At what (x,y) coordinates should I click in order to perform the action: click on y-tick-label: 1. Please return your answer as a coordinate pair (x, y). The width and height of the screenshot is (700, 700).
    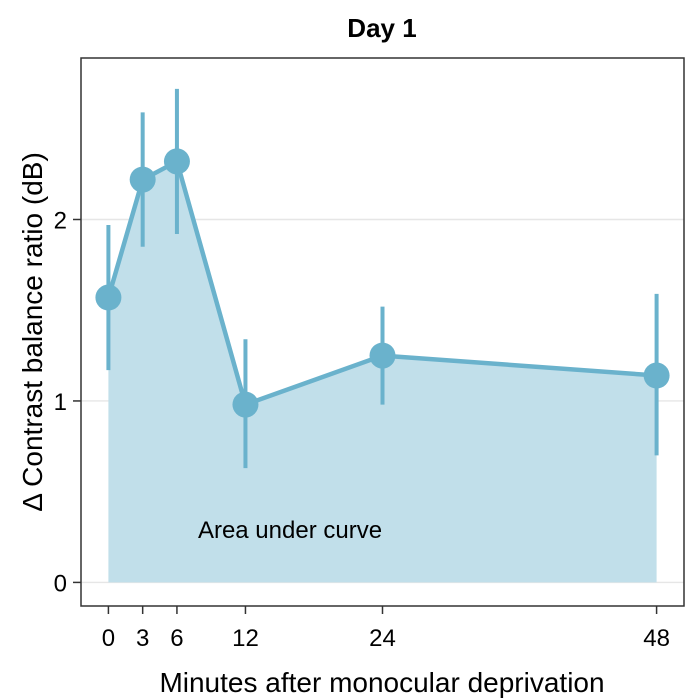
    Looking at the image, I should click on (60, 402).